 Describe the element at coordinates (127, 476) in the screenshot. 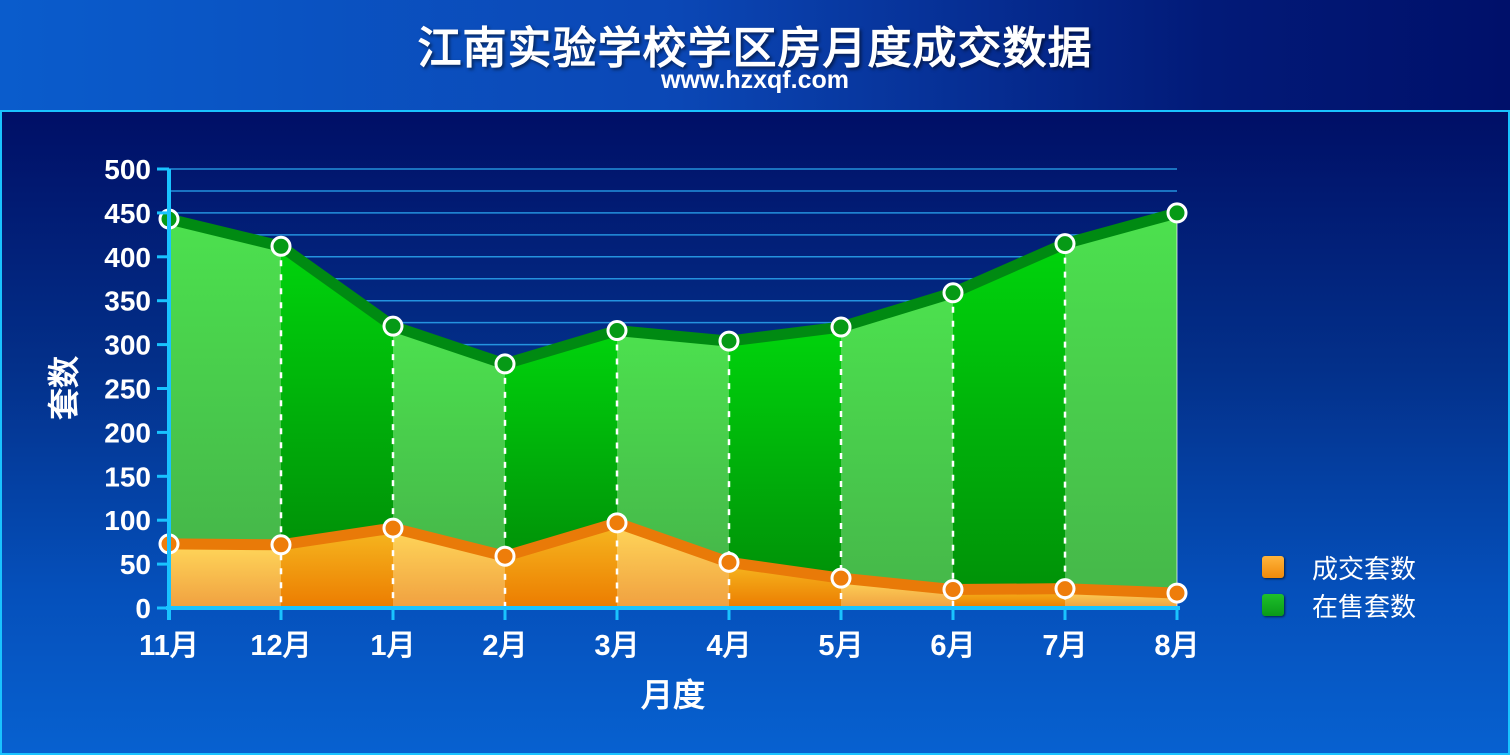

I see `y-tick-label: 150` at that location.